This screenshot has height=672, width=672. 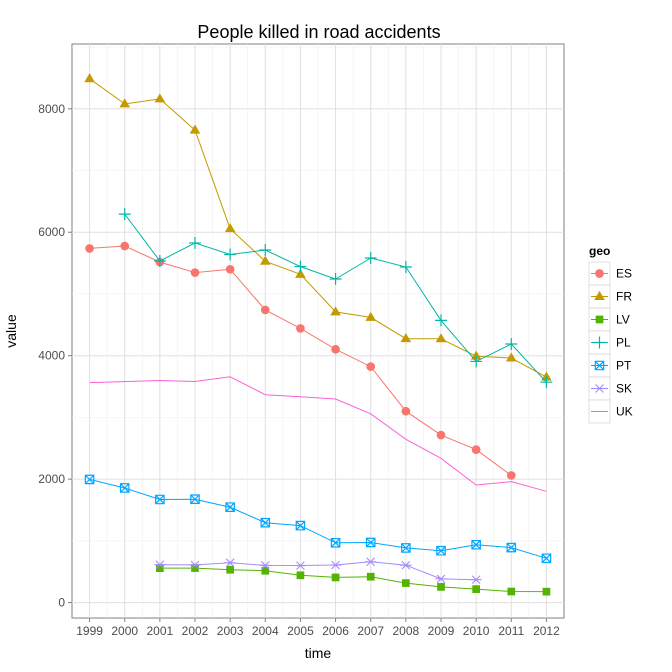 I want to click on y-axis-title: value, so click(x=11, y=331).